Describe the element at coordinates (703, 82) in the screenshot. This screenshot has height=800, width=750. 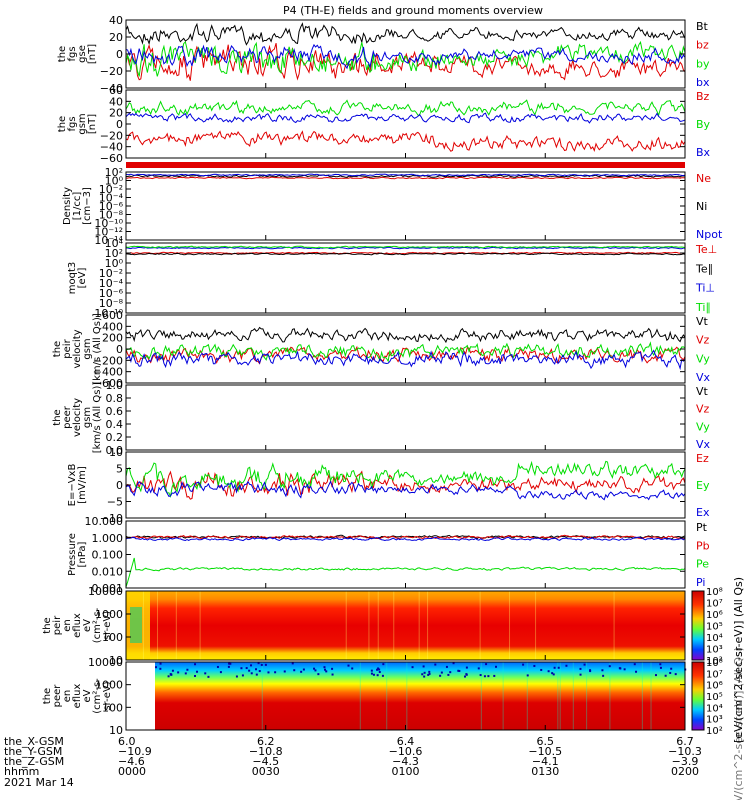
I see `legend-bx: bx` at that location.